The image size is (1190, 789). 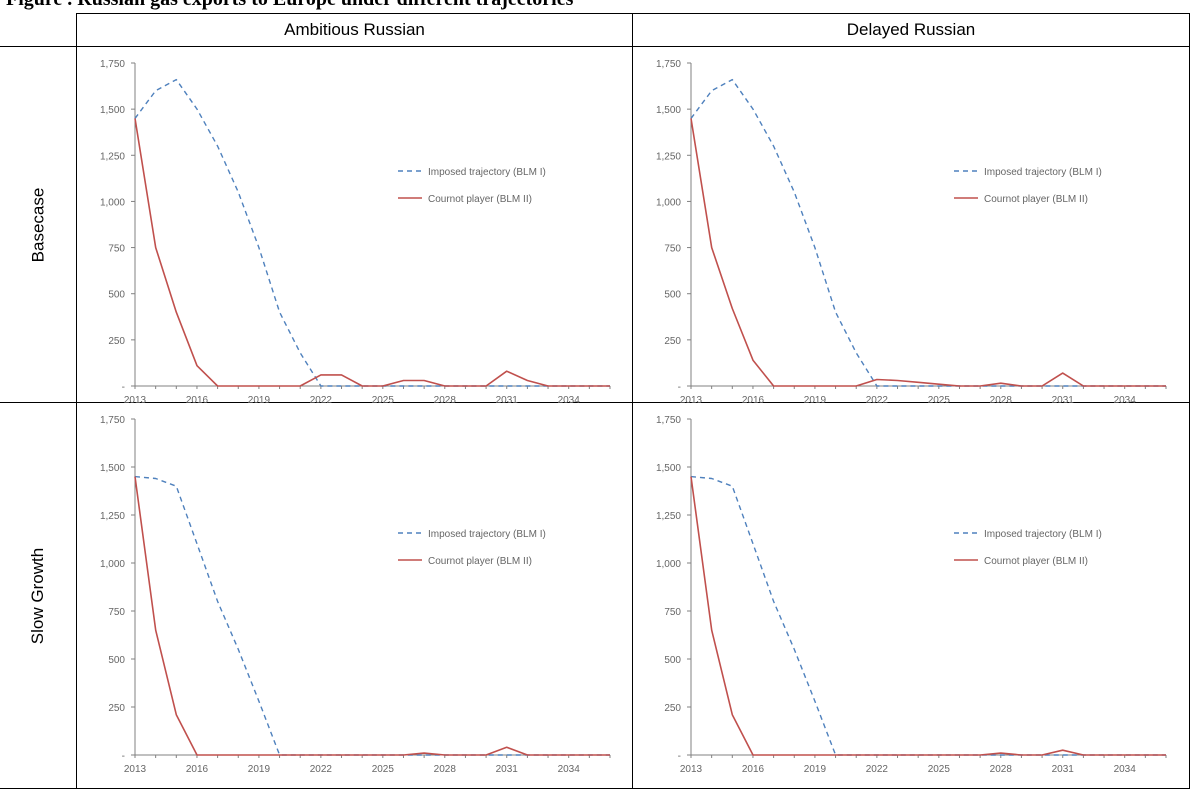 I want to click on table-rule-top, so click(x=633, y=13).